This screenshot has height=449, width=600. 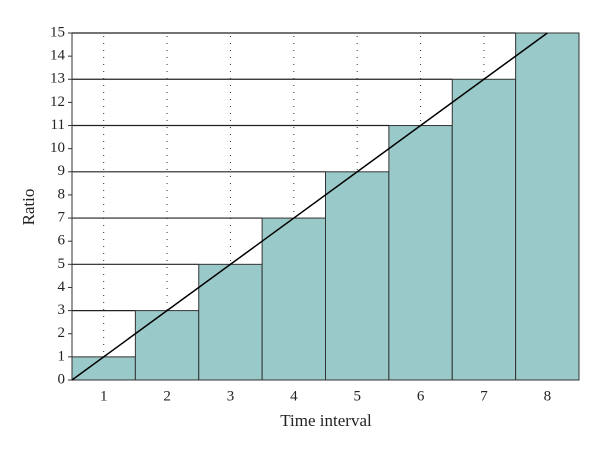 I want to click on y-tick-label: 8, so click(x=62, y=194).